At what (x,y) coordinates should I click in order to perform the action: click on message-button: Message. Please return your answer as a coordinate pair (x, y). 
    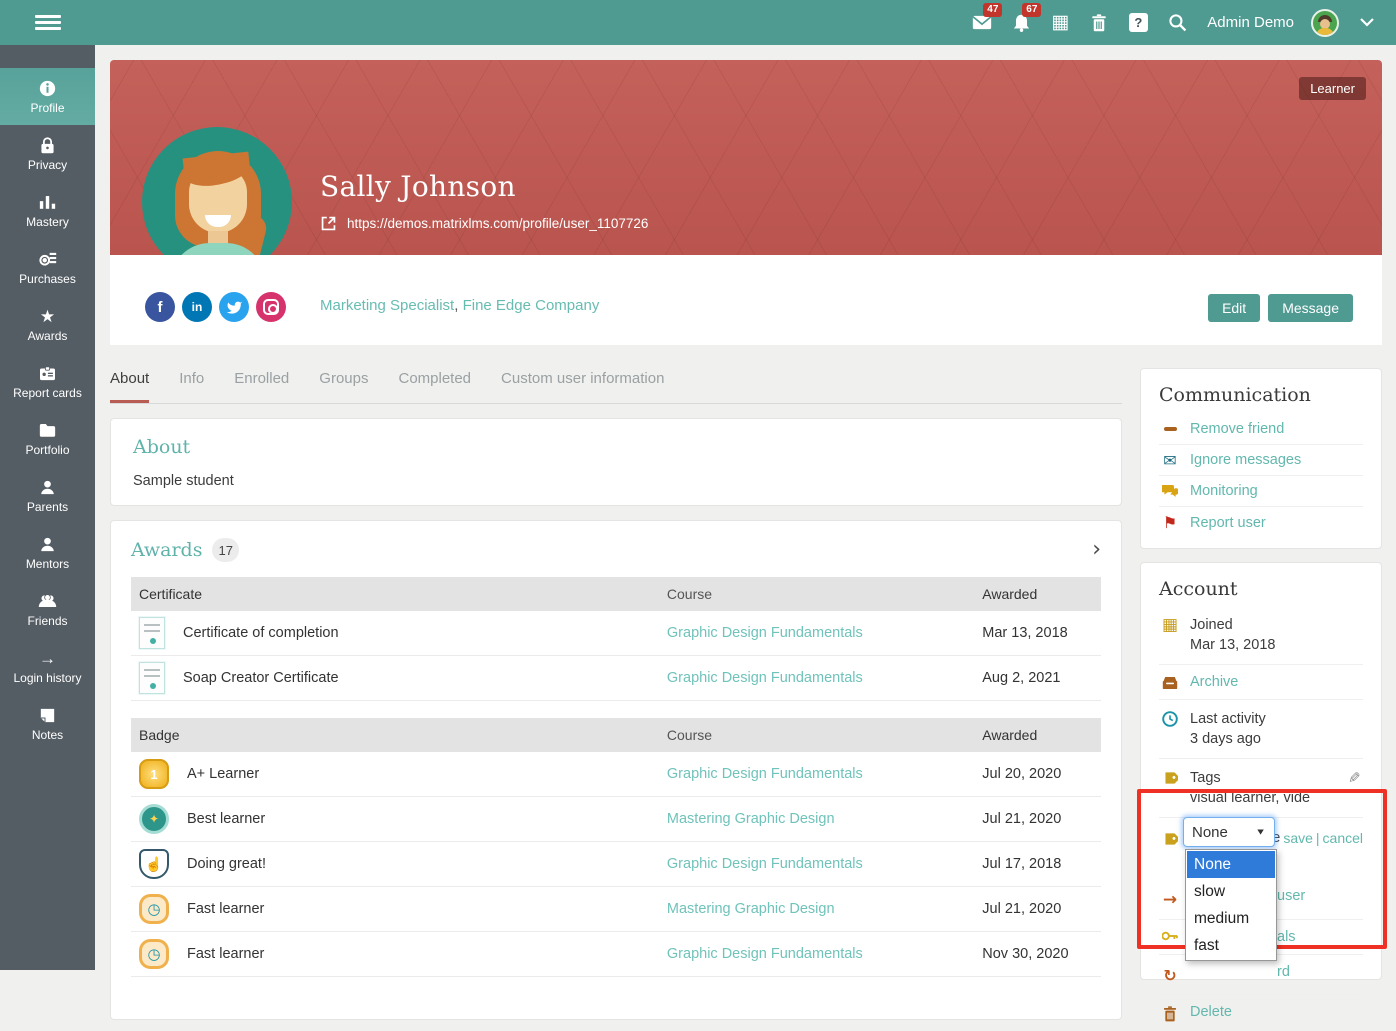
    Looking at the image, I should click on (1310, 308).